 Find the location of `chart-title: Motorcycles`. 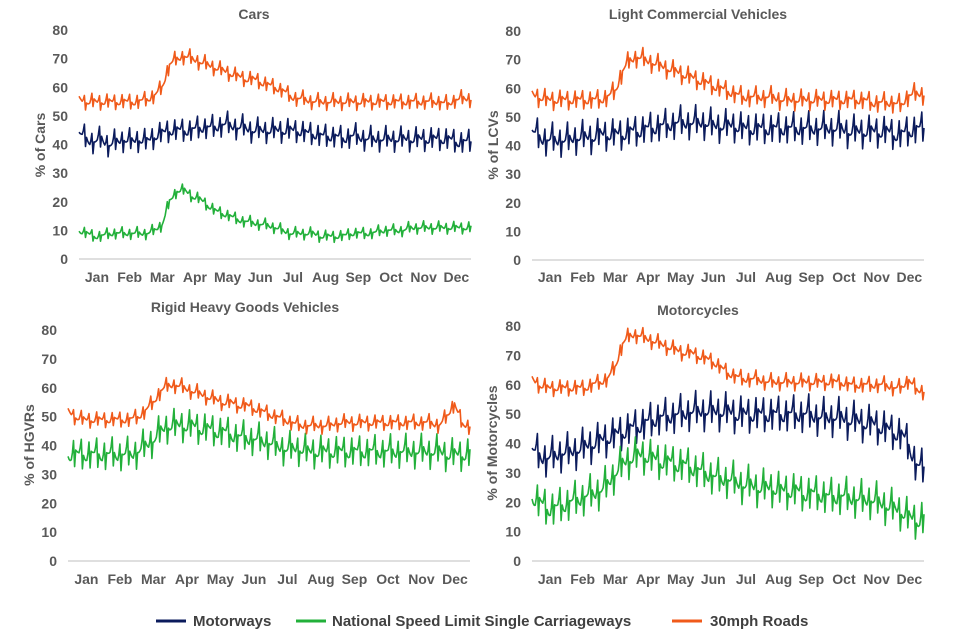

chart-title: Motorcycles is located at coordinates (698, 310).